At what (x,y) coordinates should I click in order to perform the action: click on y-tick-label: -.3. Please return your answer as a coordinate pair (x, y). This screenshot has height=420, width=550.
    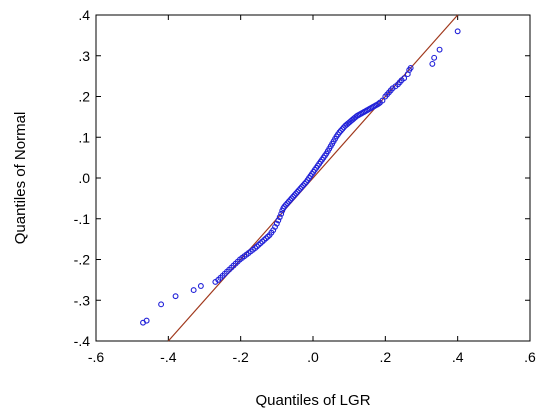
    Looking at the image, I should click on (82, 300).